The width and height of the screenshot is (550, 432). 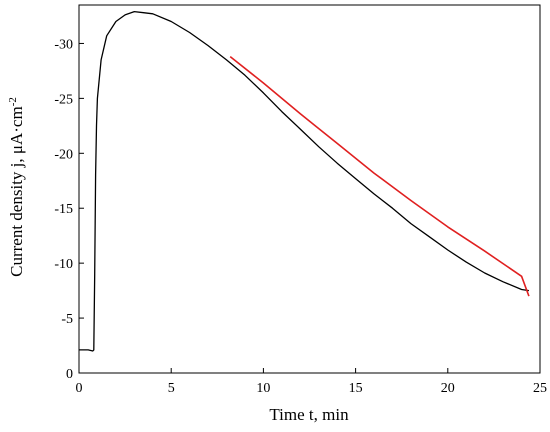 What do you see at coordinates (448, 388) in the screenshot?
I see `x-tick-label: 20` at bounding box center [448, 388].